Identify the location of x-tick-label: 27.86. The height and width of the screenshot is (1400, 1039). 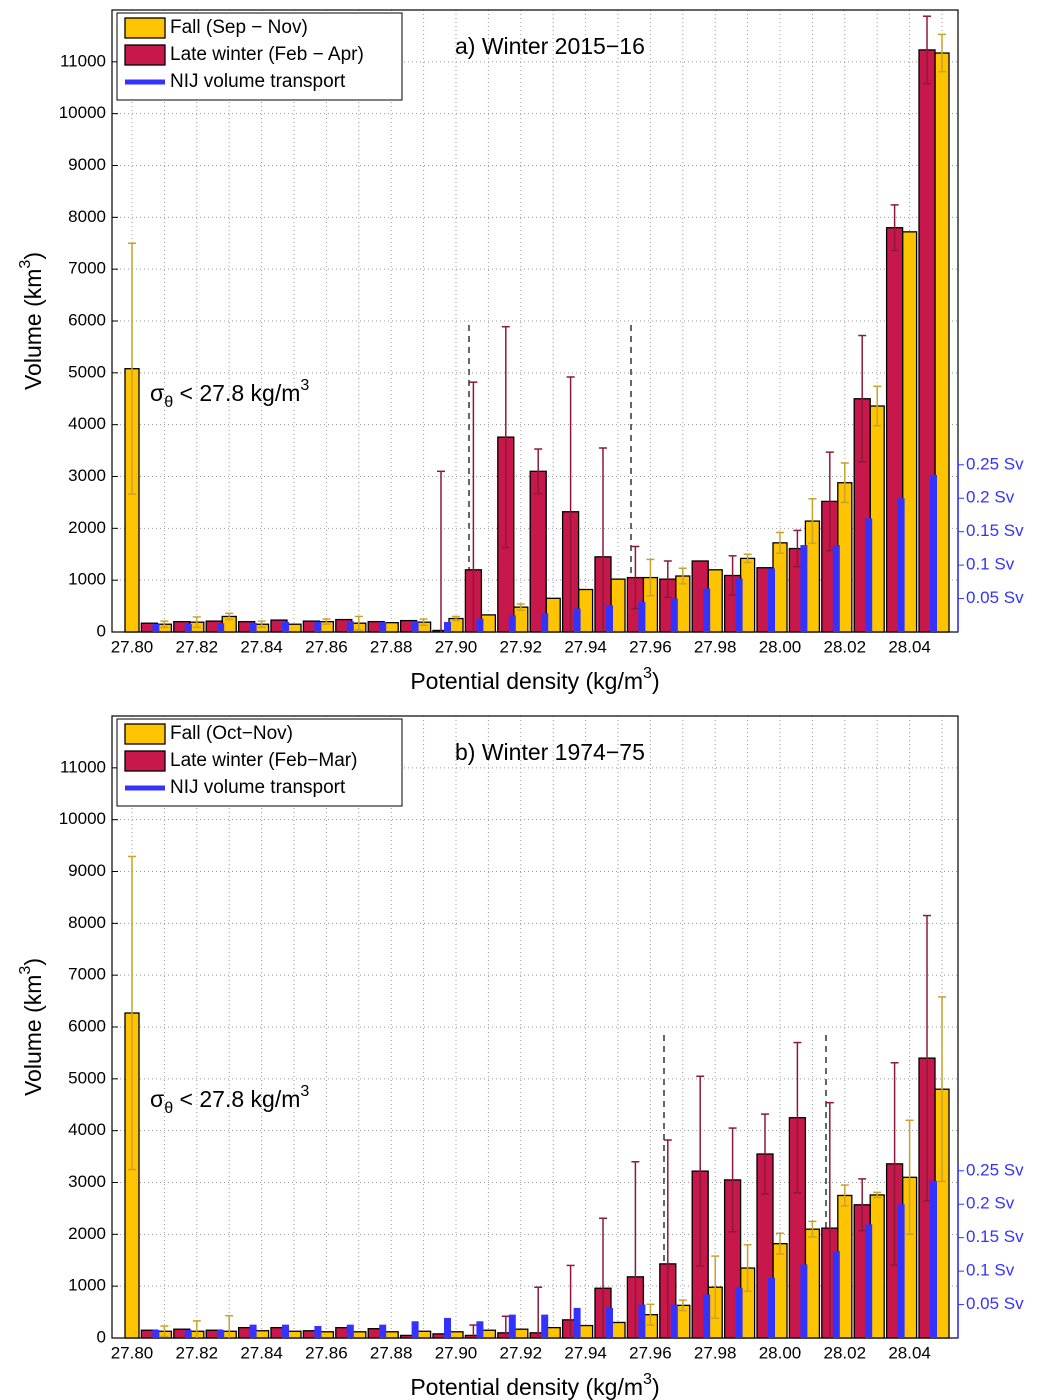
(326, 1352).